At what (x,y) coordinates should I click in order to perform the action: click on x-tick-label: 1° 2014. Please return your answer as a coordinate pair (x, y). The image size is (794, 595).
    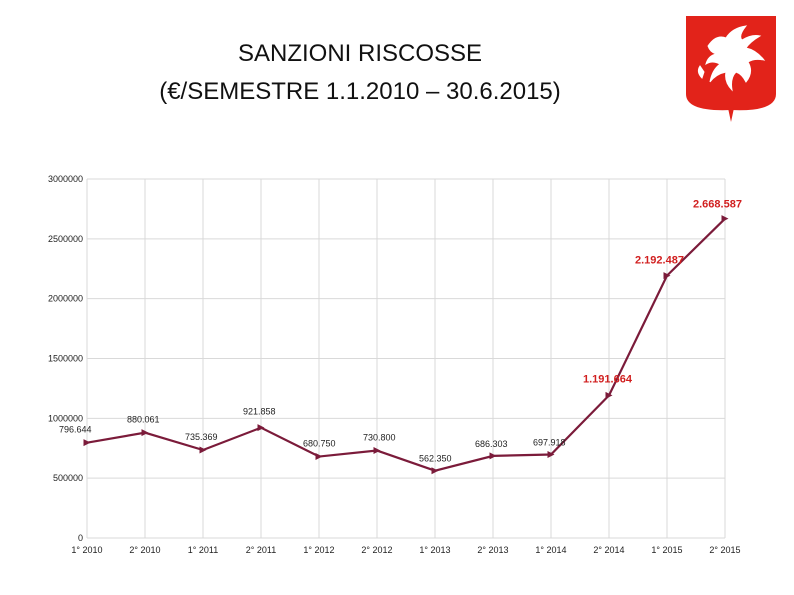
    Looking at the image, I should click on (550, 550).